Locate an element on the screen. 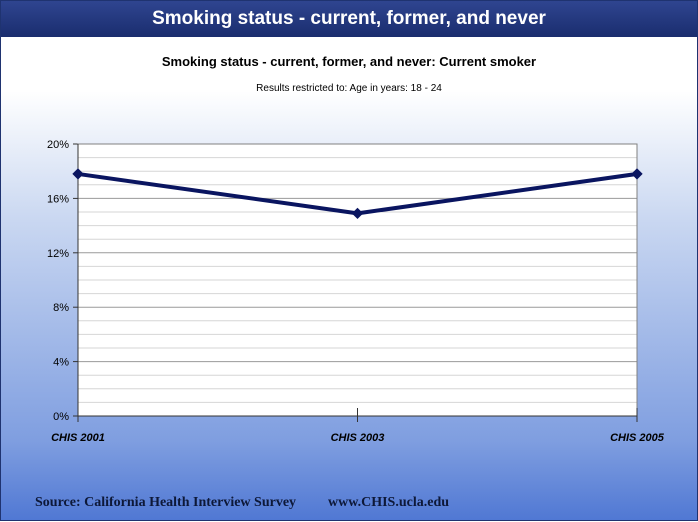  y-tick-label: 16% is located at coordinates (58, 199).